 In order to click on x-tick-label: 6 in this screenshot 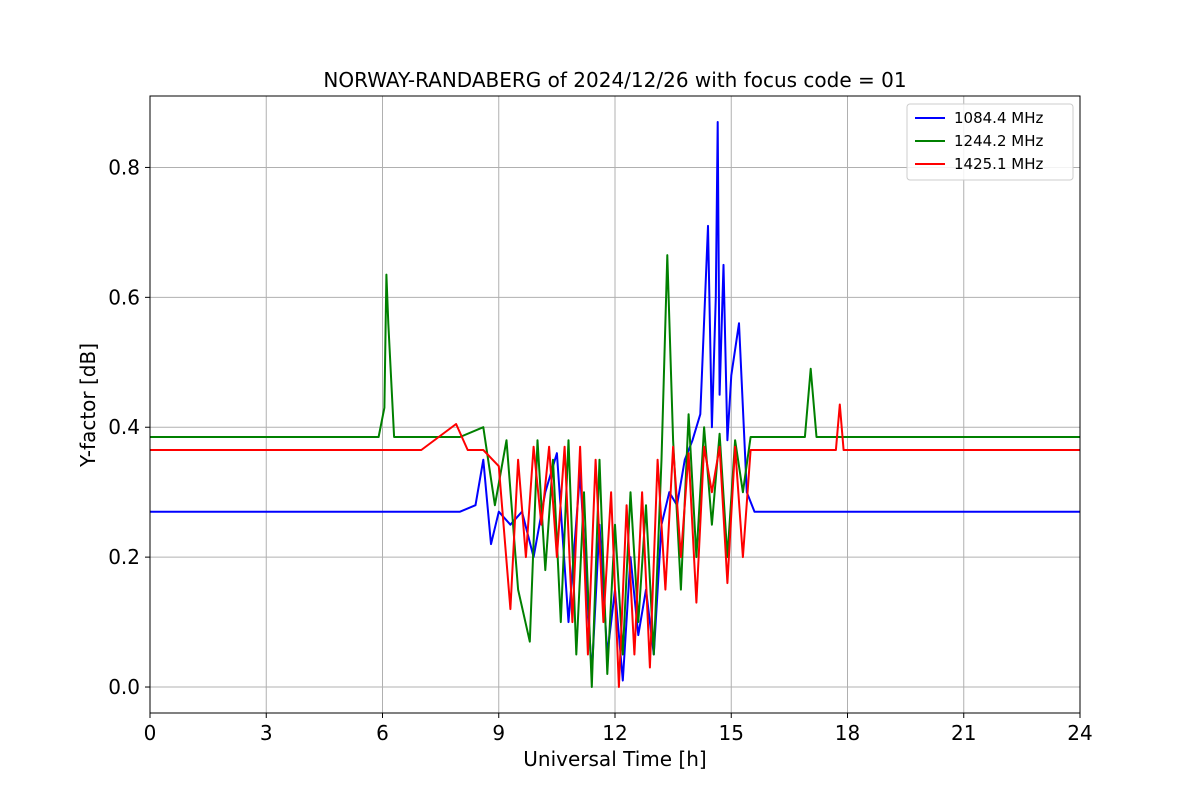, I will do `click(382, 733)`.